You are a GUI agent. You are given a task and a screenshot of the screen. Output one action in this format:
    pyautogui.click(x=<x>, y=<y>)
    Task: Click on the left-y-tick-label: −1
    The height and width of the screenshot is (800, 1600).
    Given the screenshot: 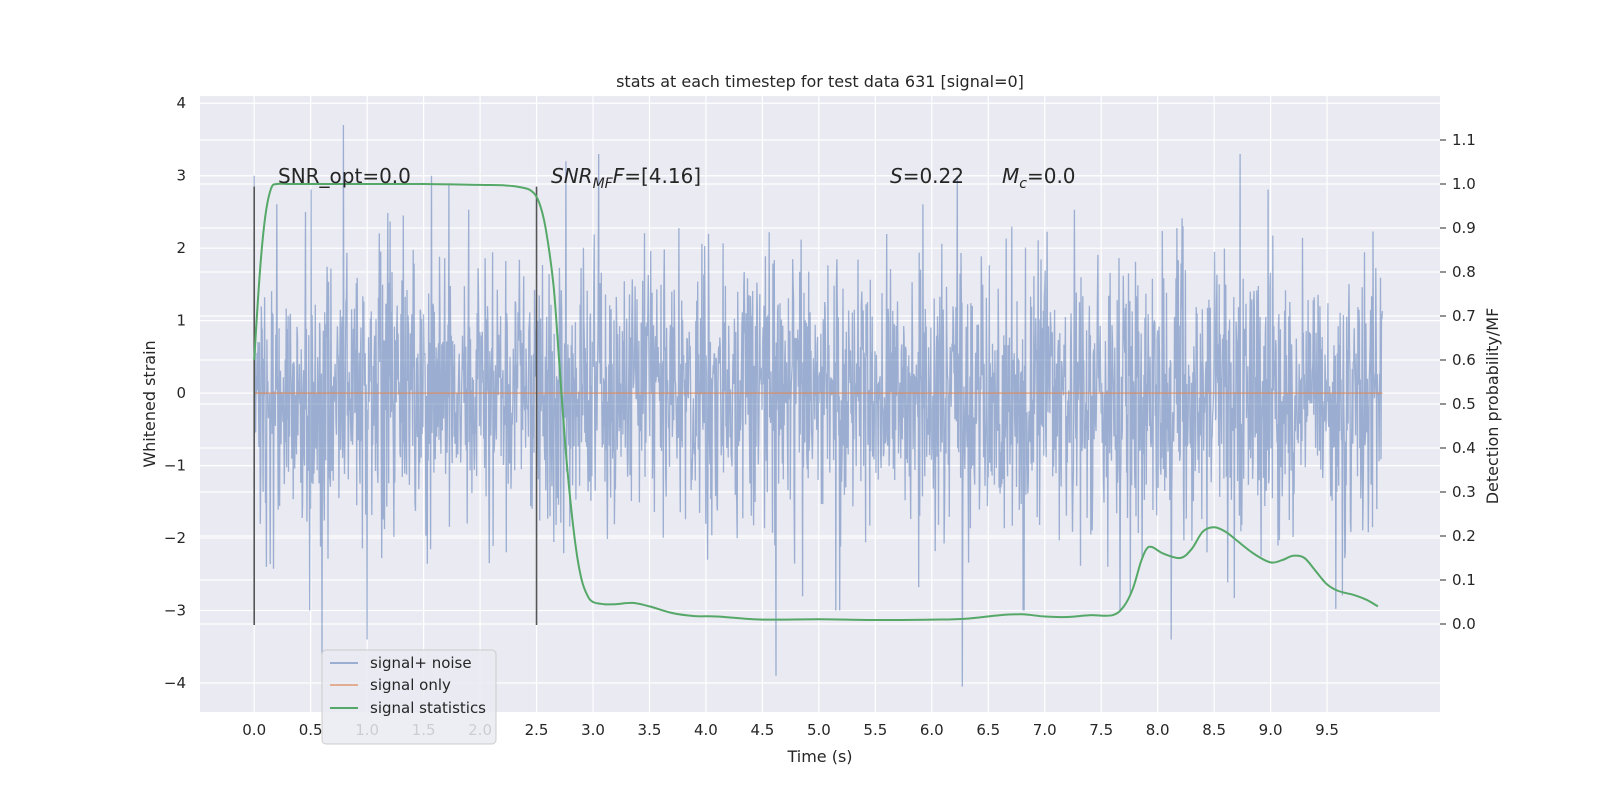 What is the action you would take?
    pyautogui.click(x=175, y=466)
    